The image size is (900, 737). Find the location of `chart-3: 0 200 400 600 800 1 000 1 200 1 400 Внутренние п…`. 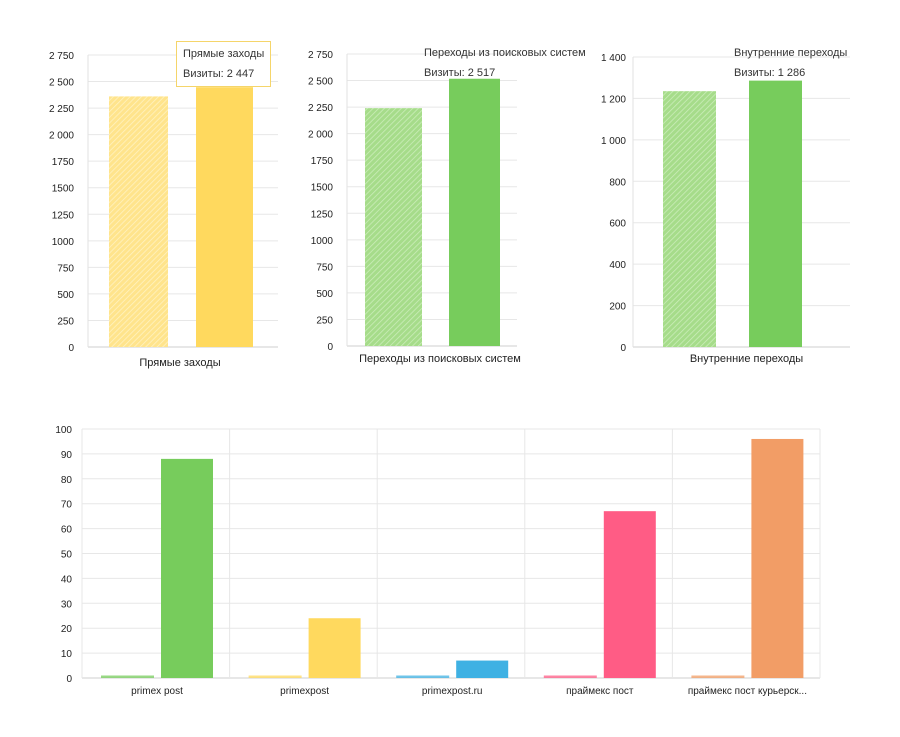

chart-3: 0 200 400 600 800 1 000 1 200 1 400 Внутренние п… is located at coordinates (725, 209).